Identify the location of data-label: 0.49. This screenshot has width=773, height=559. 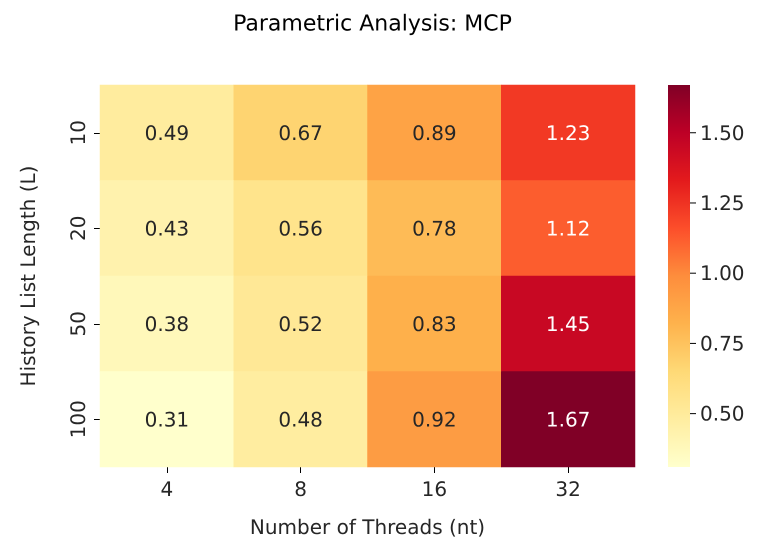
(167, 132).